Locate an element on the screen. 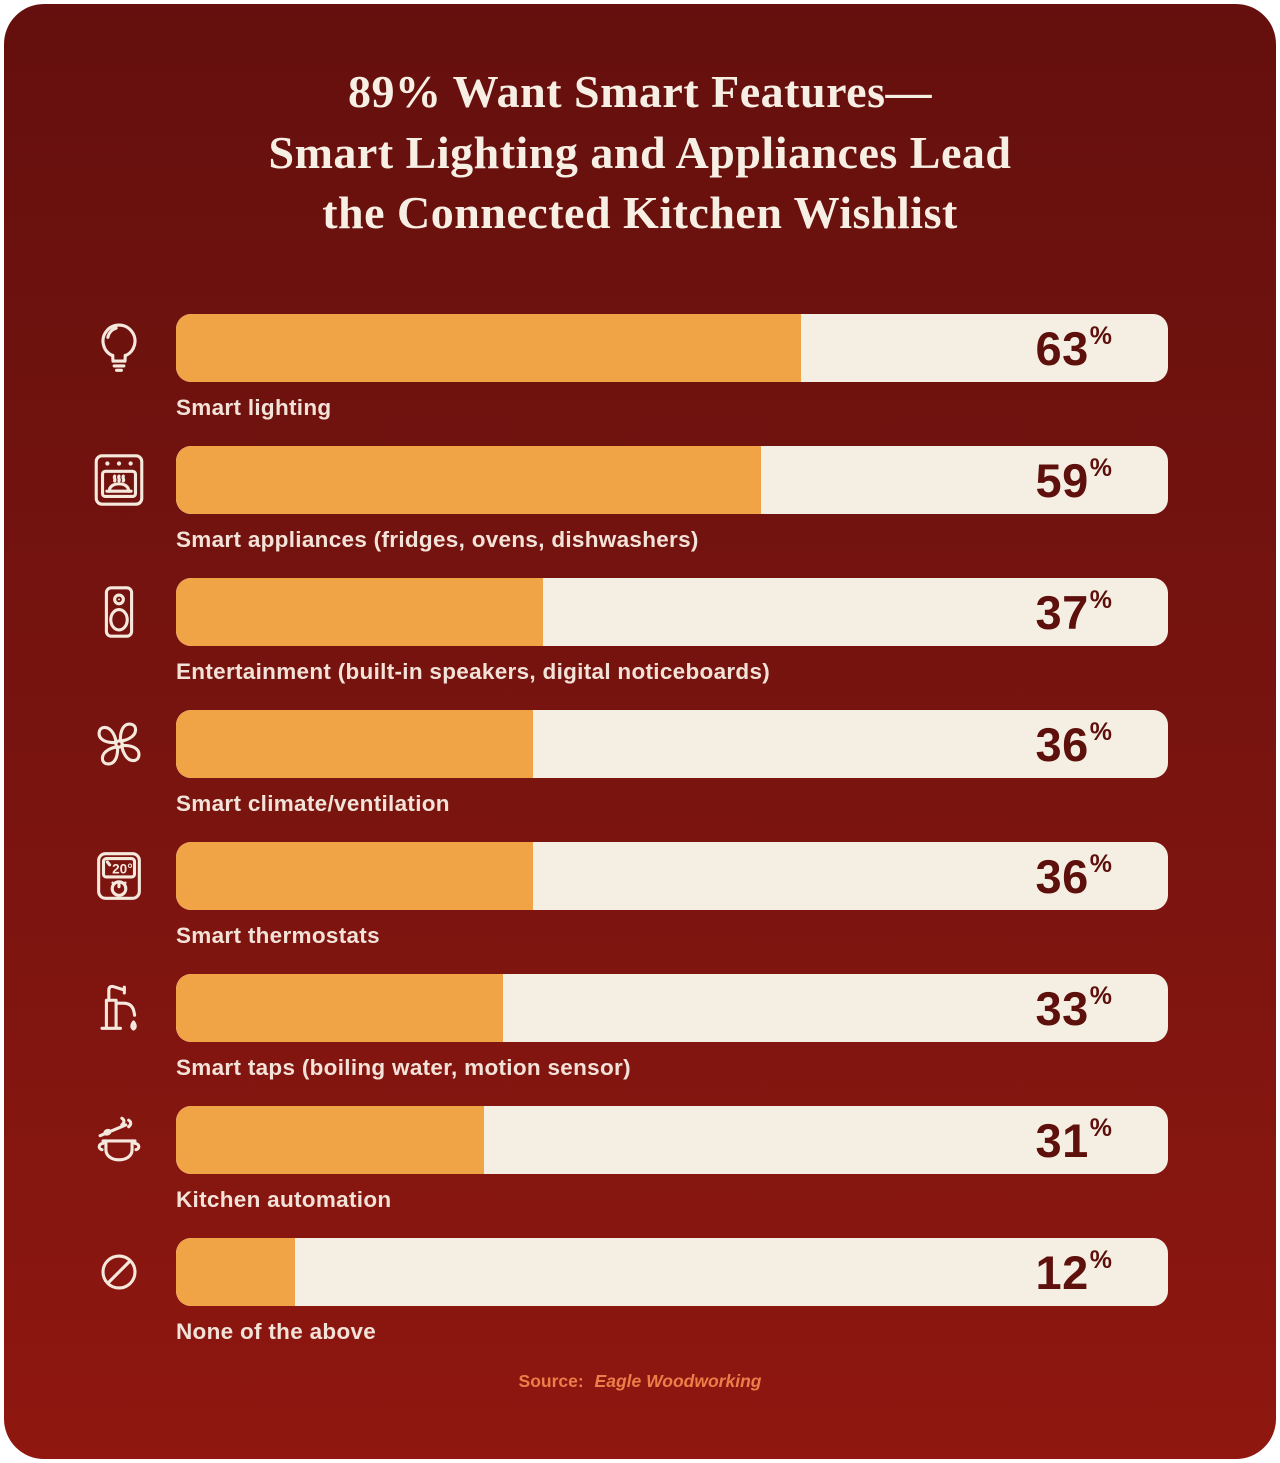 This screenshot has height=1463, width=1280. chart-row: 63 % Smart lighting is located at coordinates (628, 367).